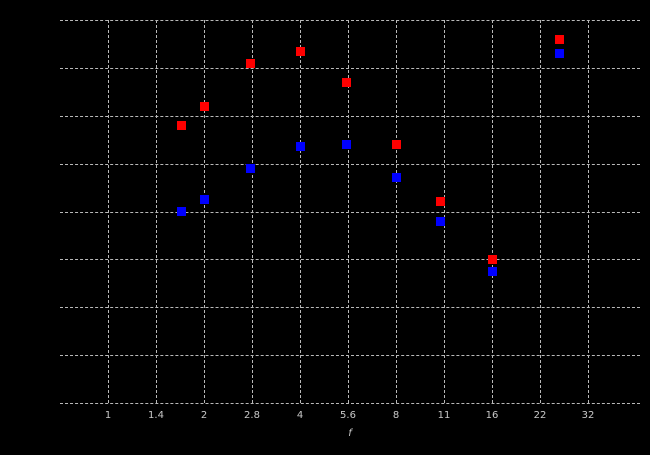 The image size is (650, 455). I want to click on x-tick-label: 16, so click(492, 415).